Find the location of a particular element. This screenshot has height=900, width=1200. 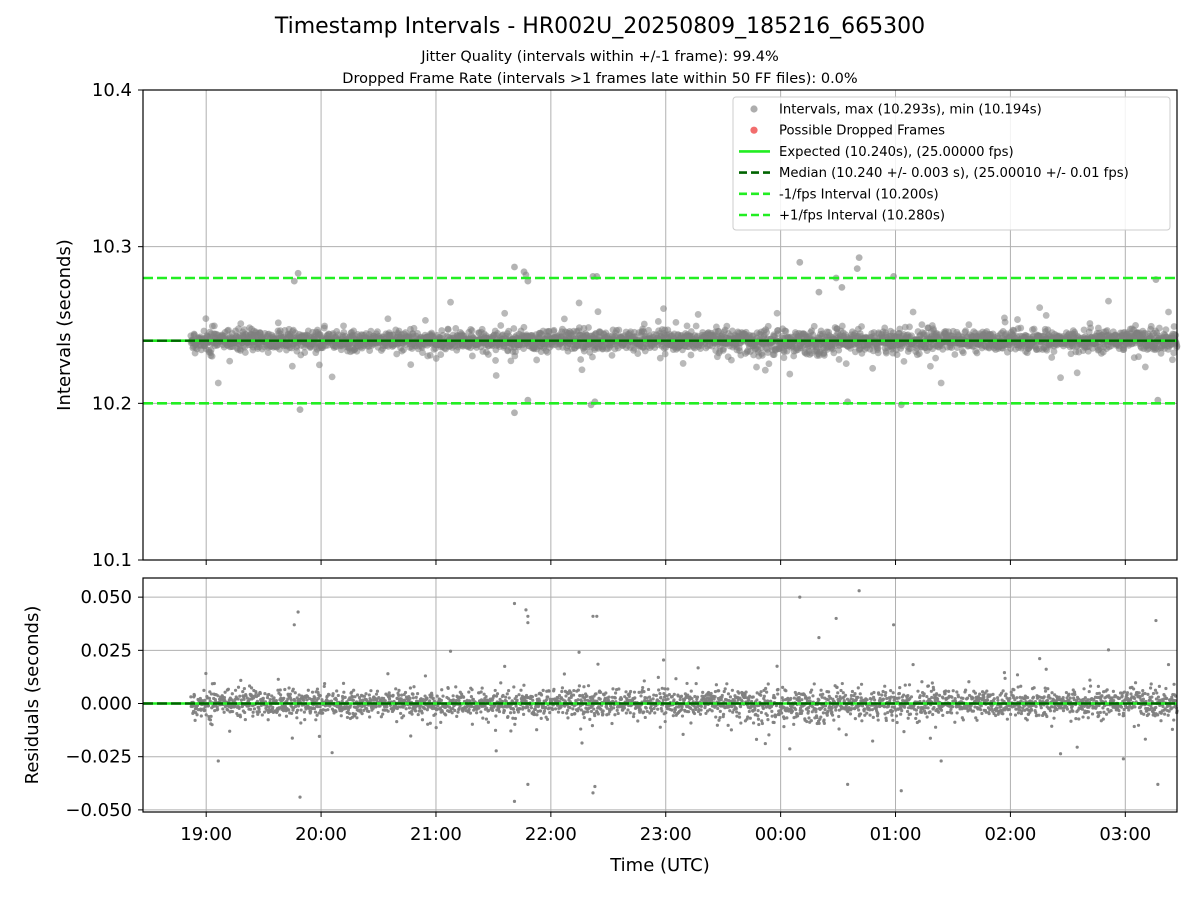

legend-label: Expected (10.240s), (25.00000 fps) is located at coordinates (896, 152).